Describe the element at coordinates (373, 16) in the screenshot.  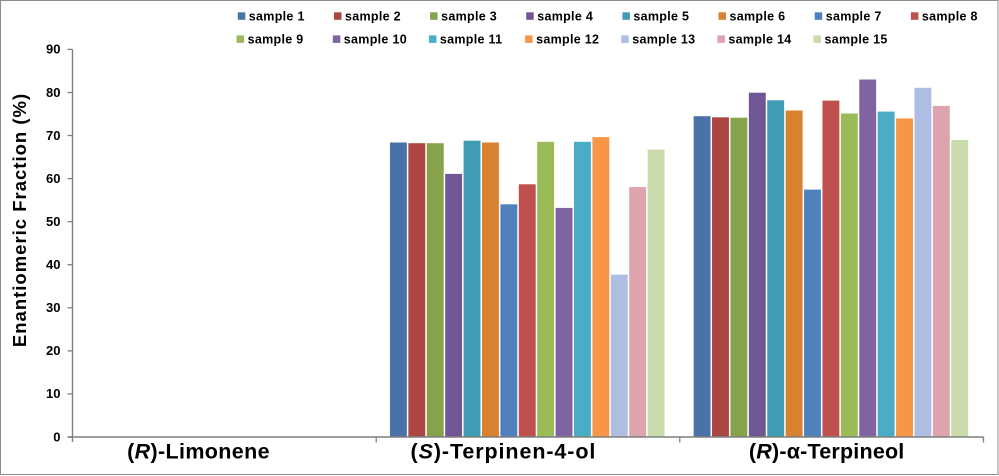
I see `svg-text: sample 2` at that location.